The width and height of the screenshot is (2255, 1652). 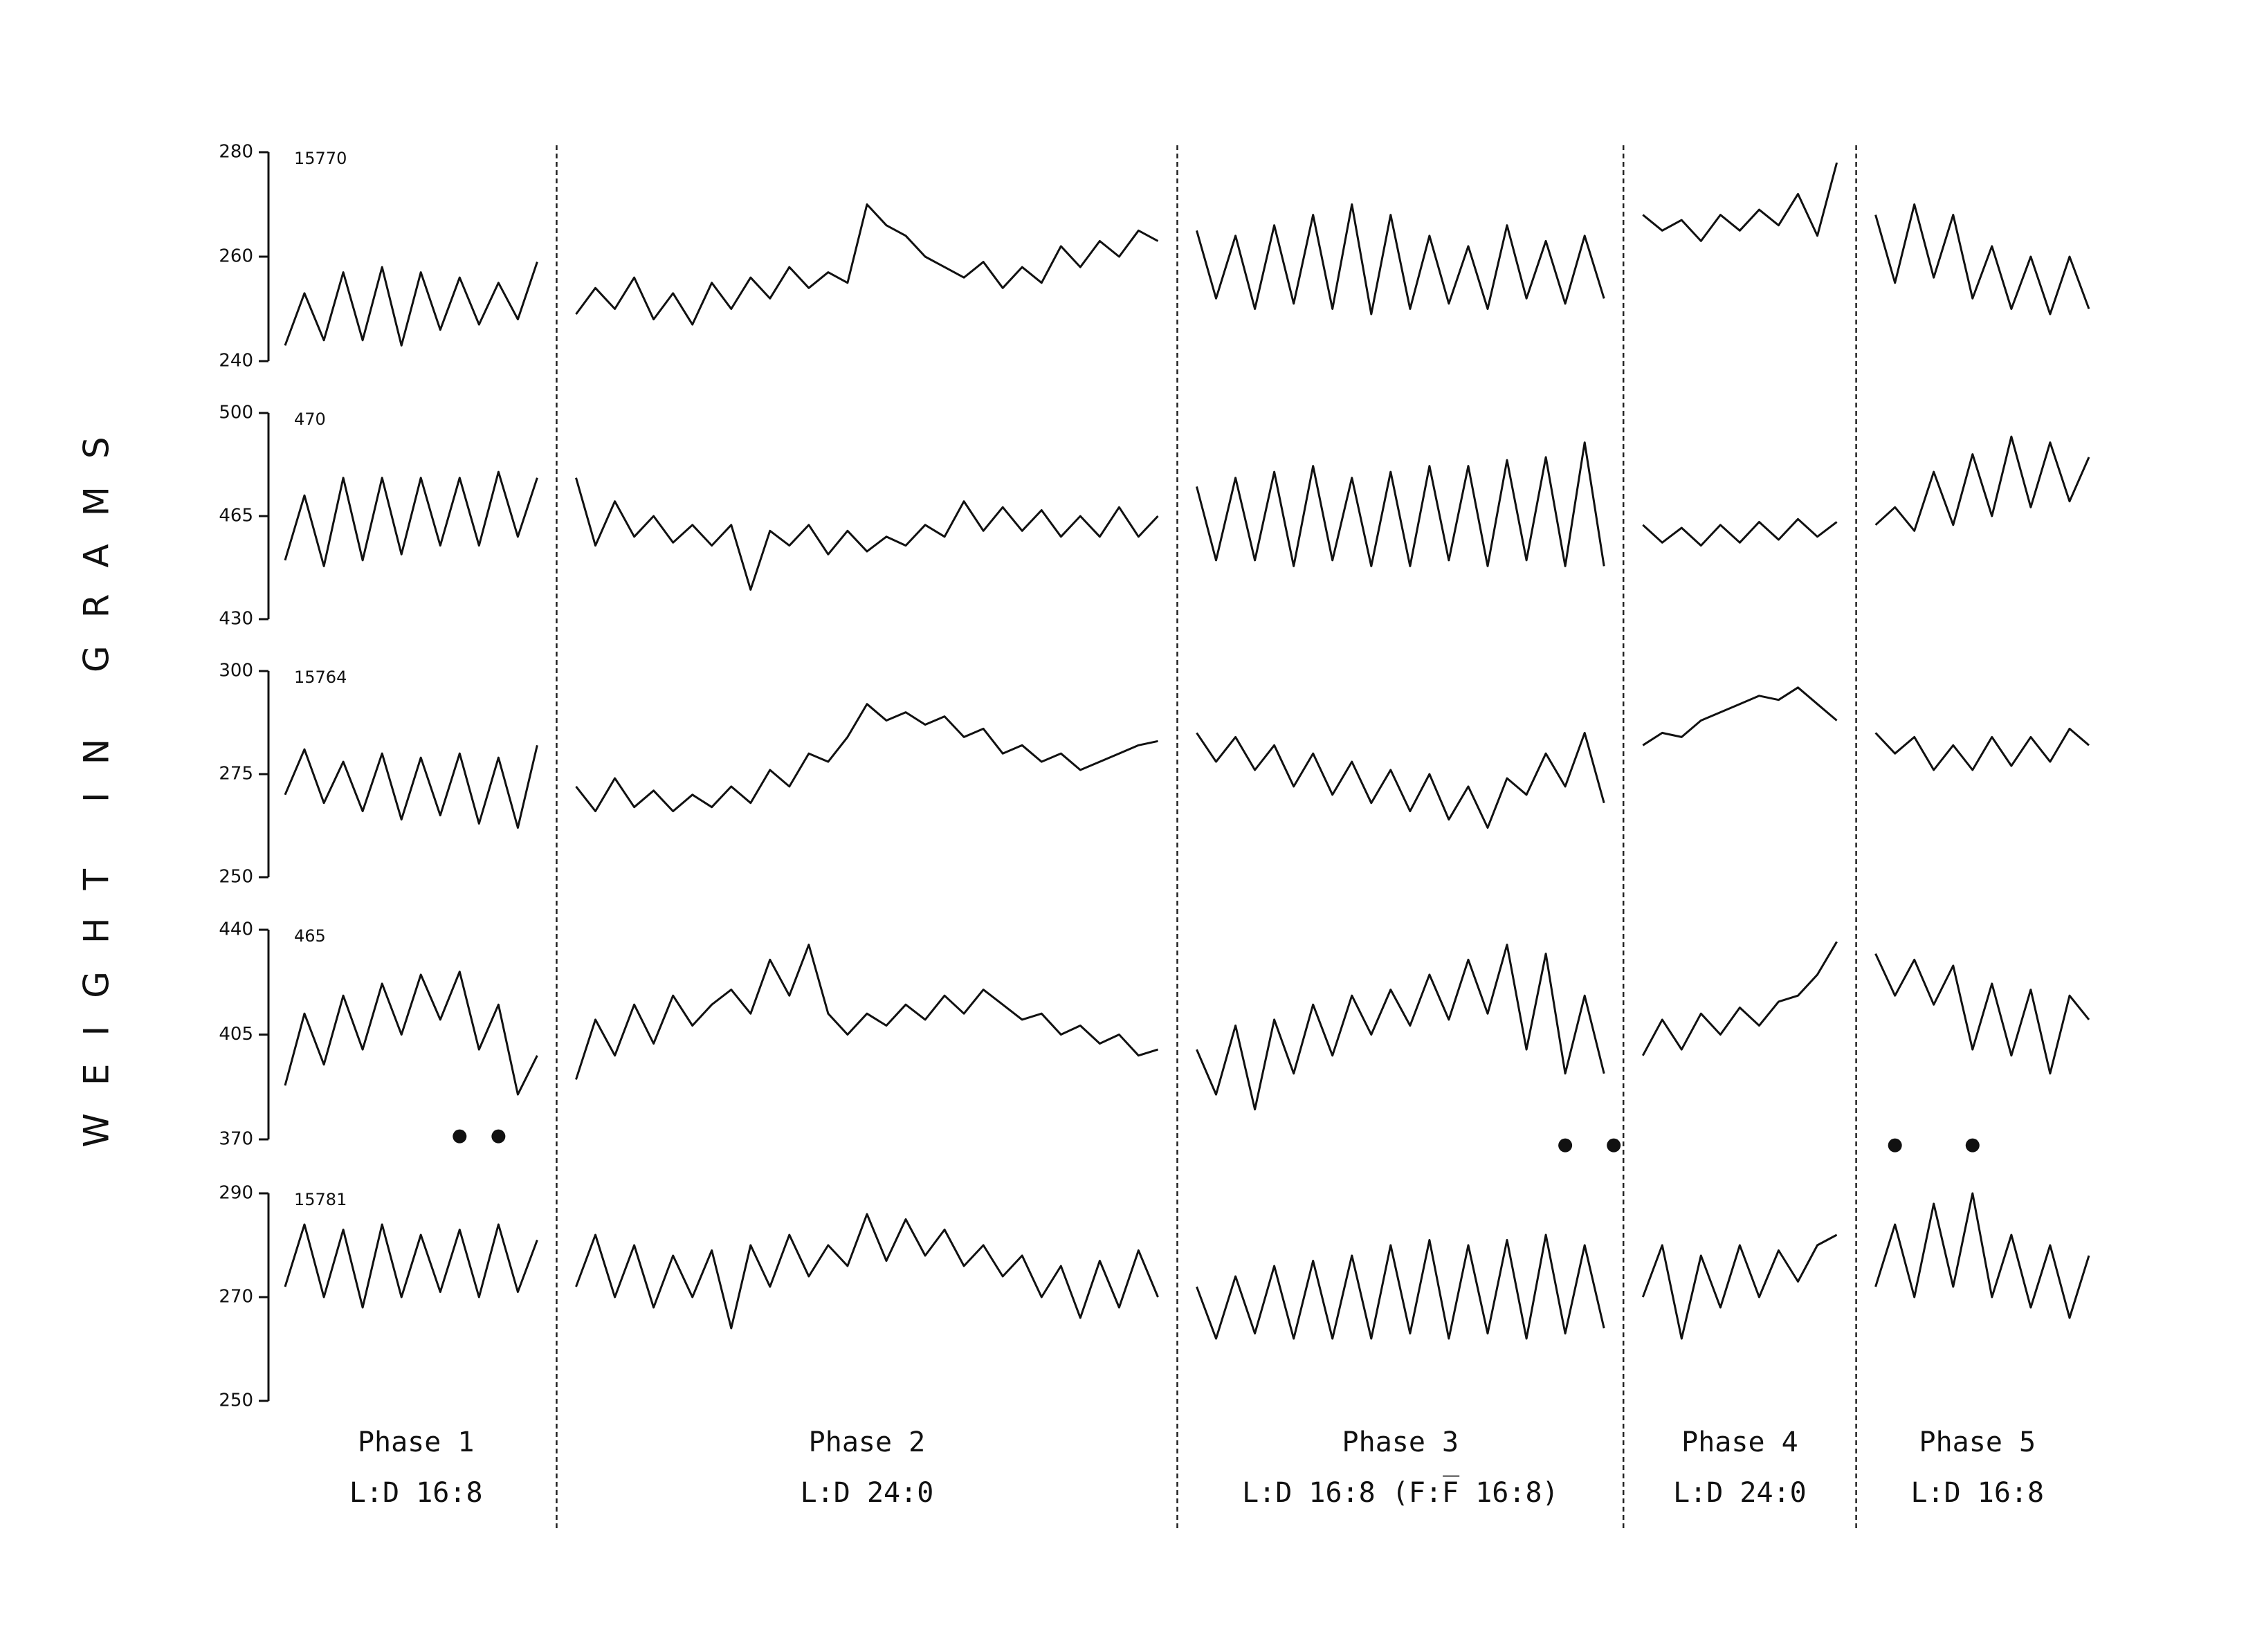 I want to click on y-tick-label: 405, so click(x=236, y=1034).